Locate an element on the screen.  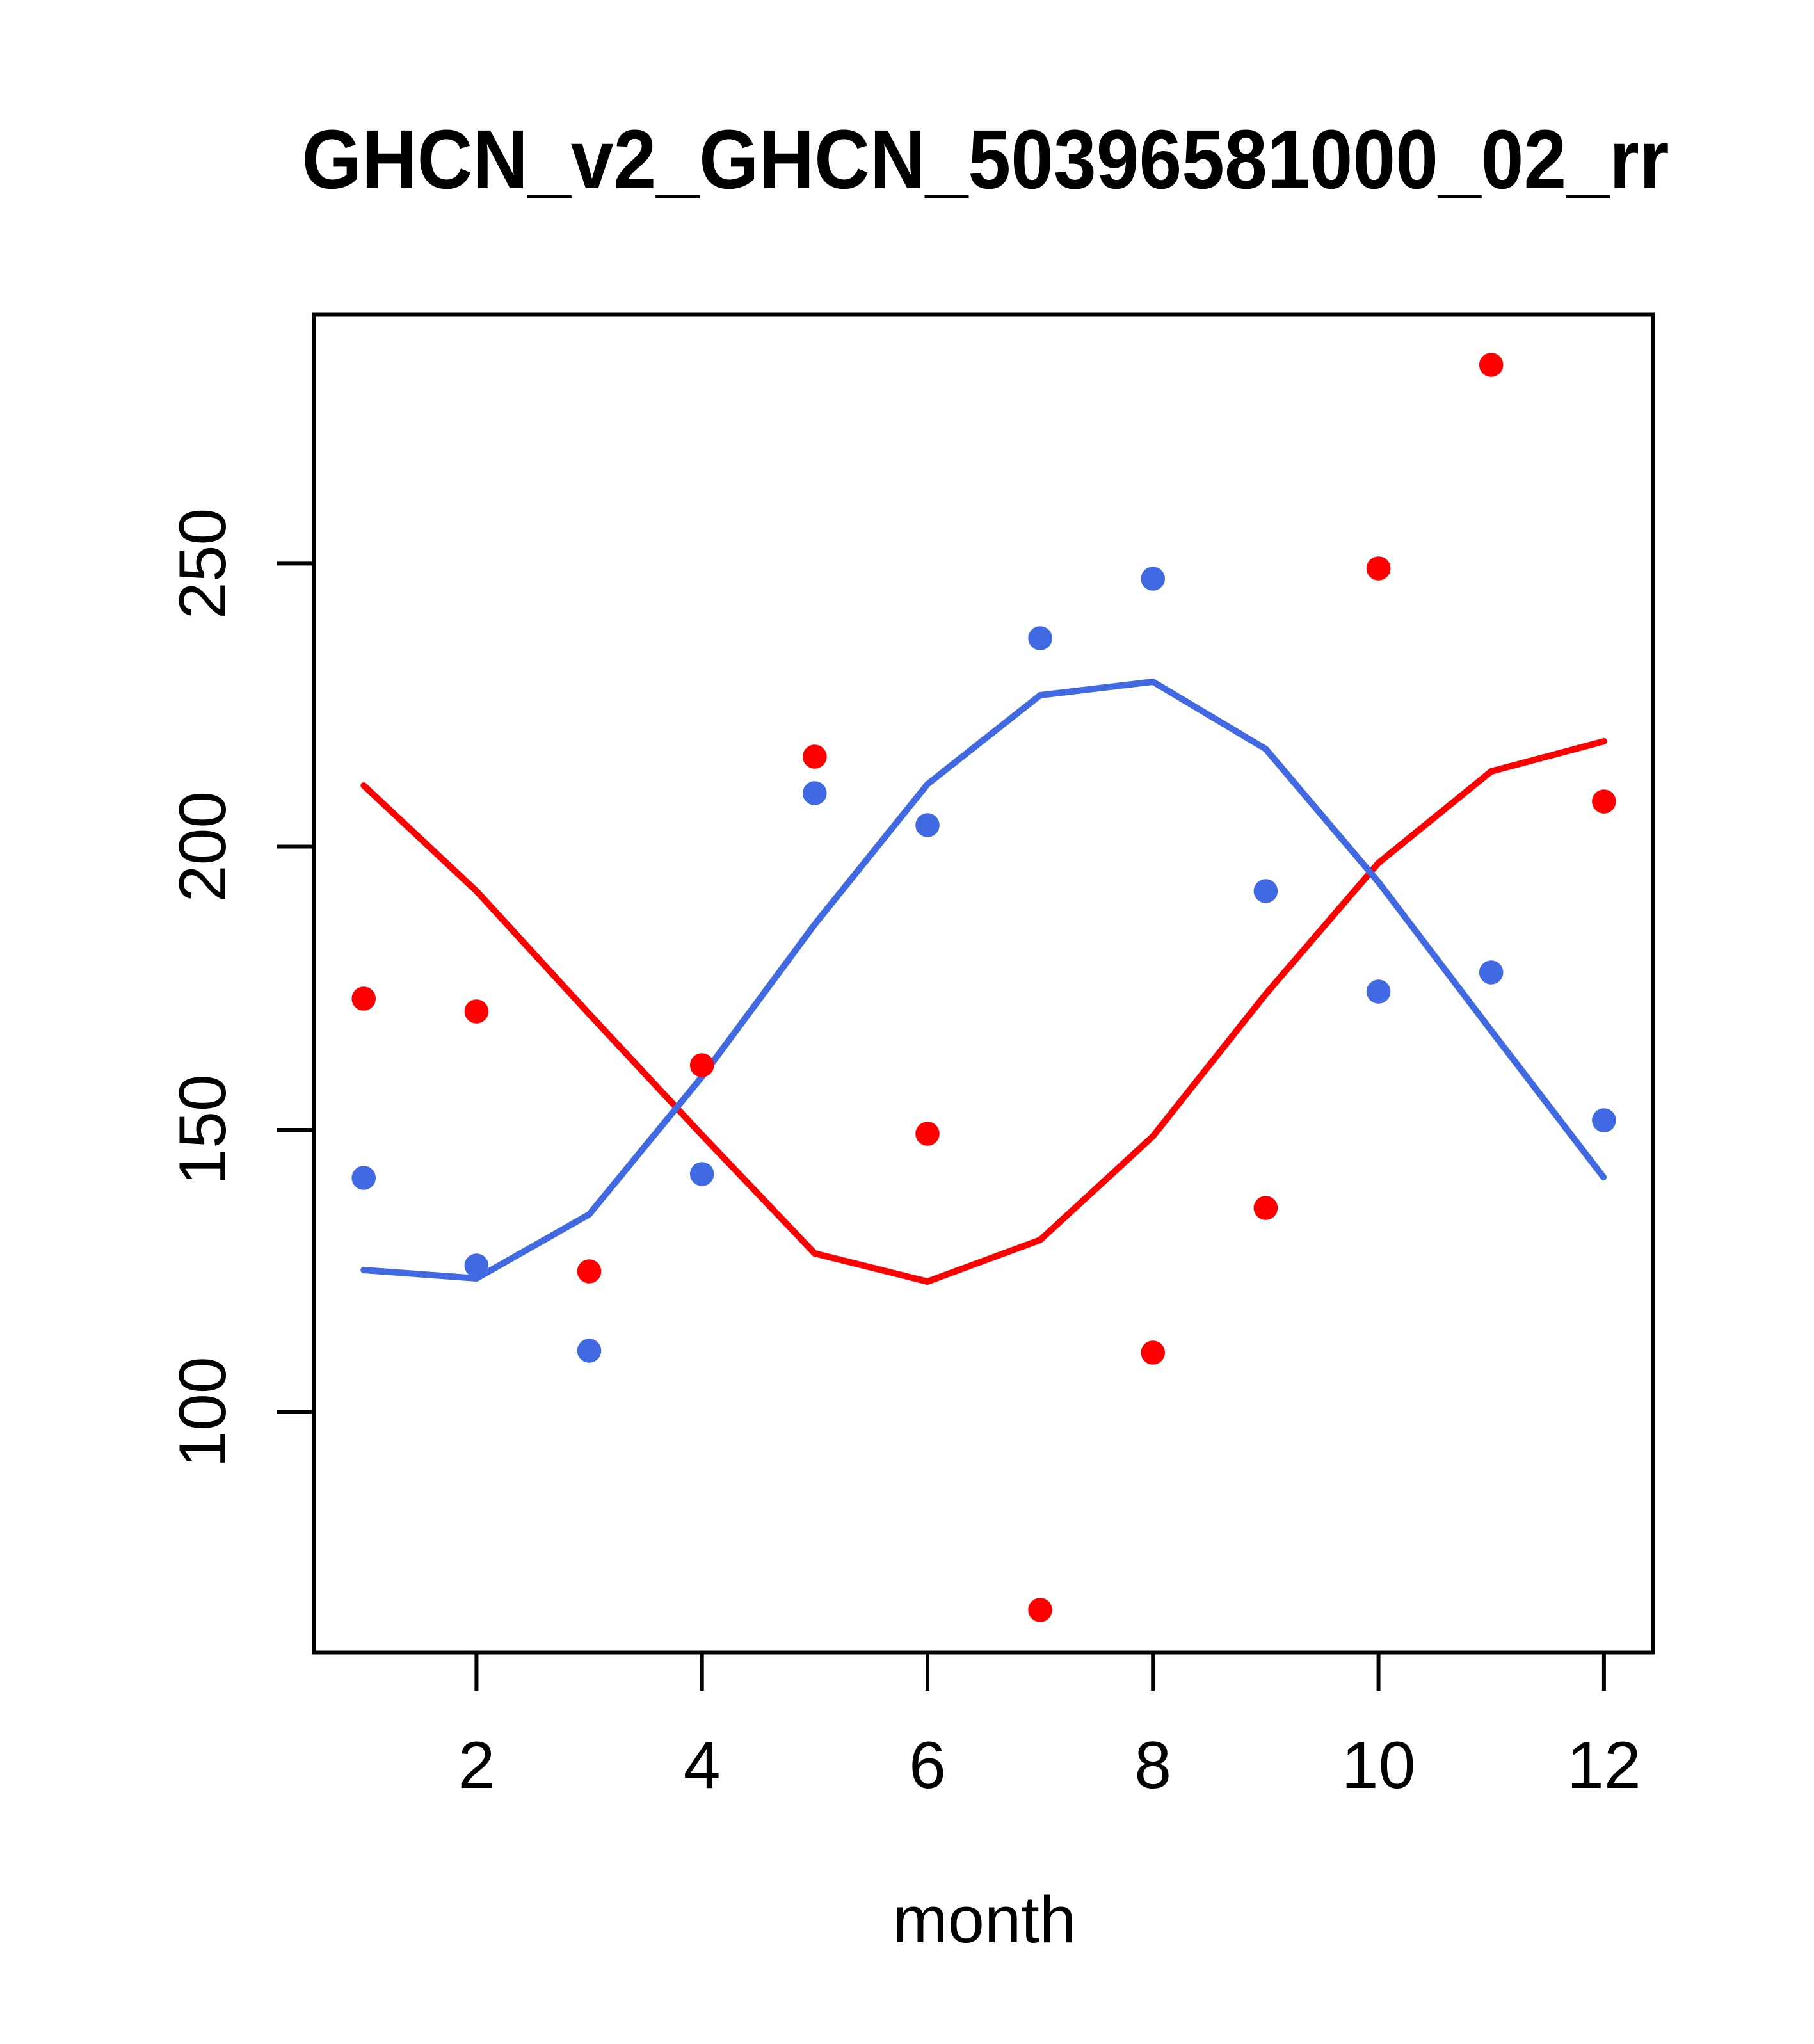
svg-text: 100 is located at coordinates (203, 1412).